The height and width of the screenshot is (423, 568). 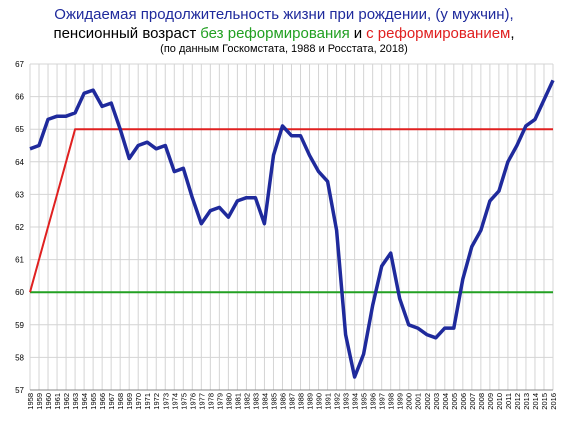 What do you see at coordinates (255, 401) in the screenshot?
I see `x-tick-label: 1983` at bounding box center [255, 401].